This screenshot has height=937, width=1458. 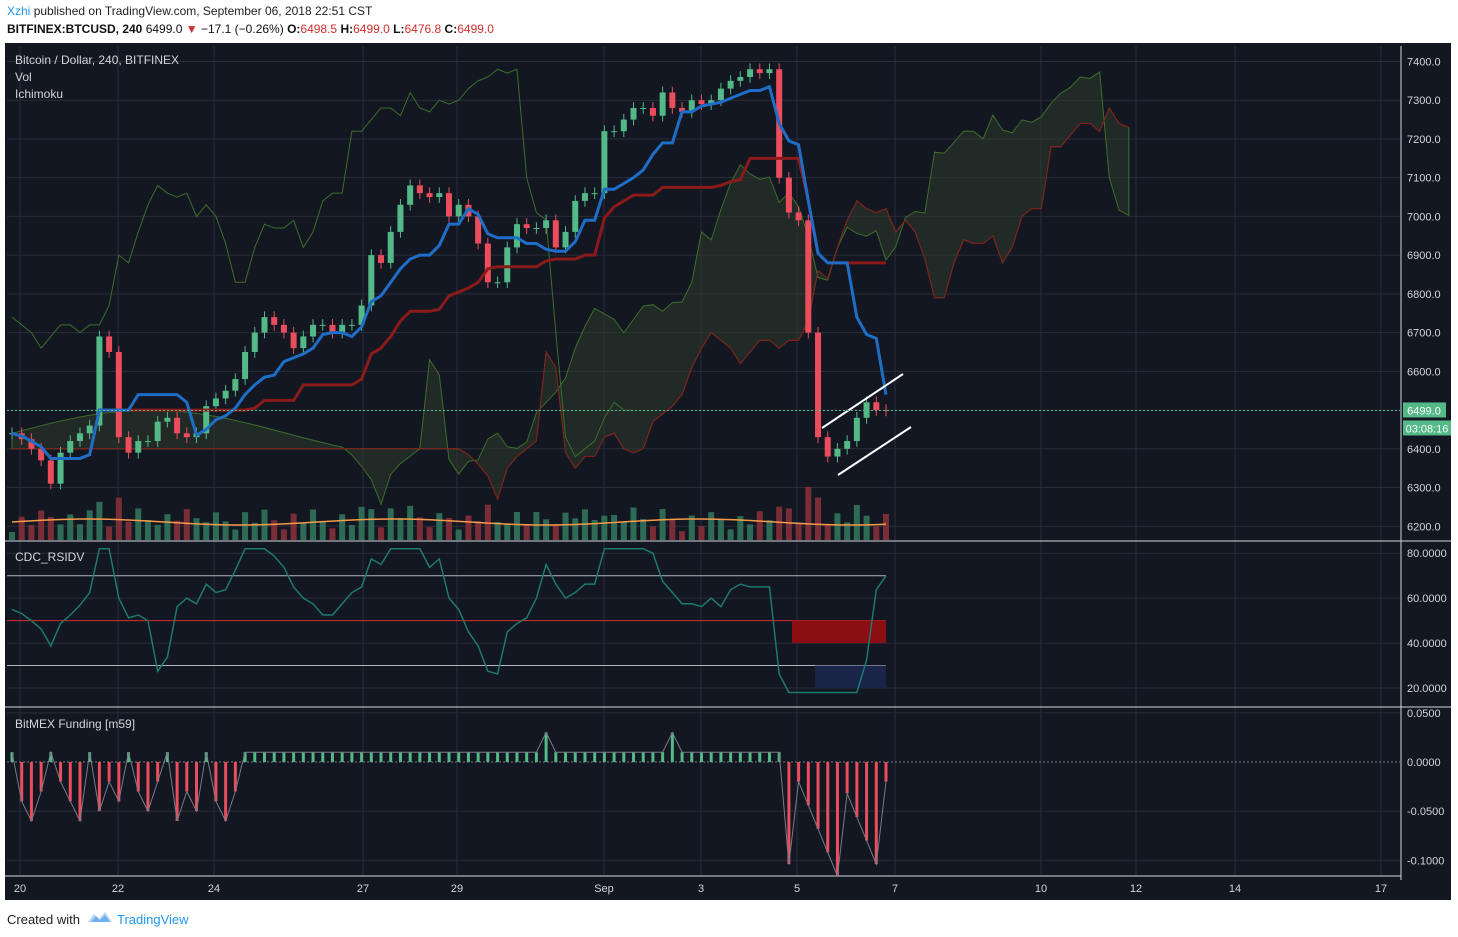 I want to click on rsi-low-fill, so click(x=850, y=677).